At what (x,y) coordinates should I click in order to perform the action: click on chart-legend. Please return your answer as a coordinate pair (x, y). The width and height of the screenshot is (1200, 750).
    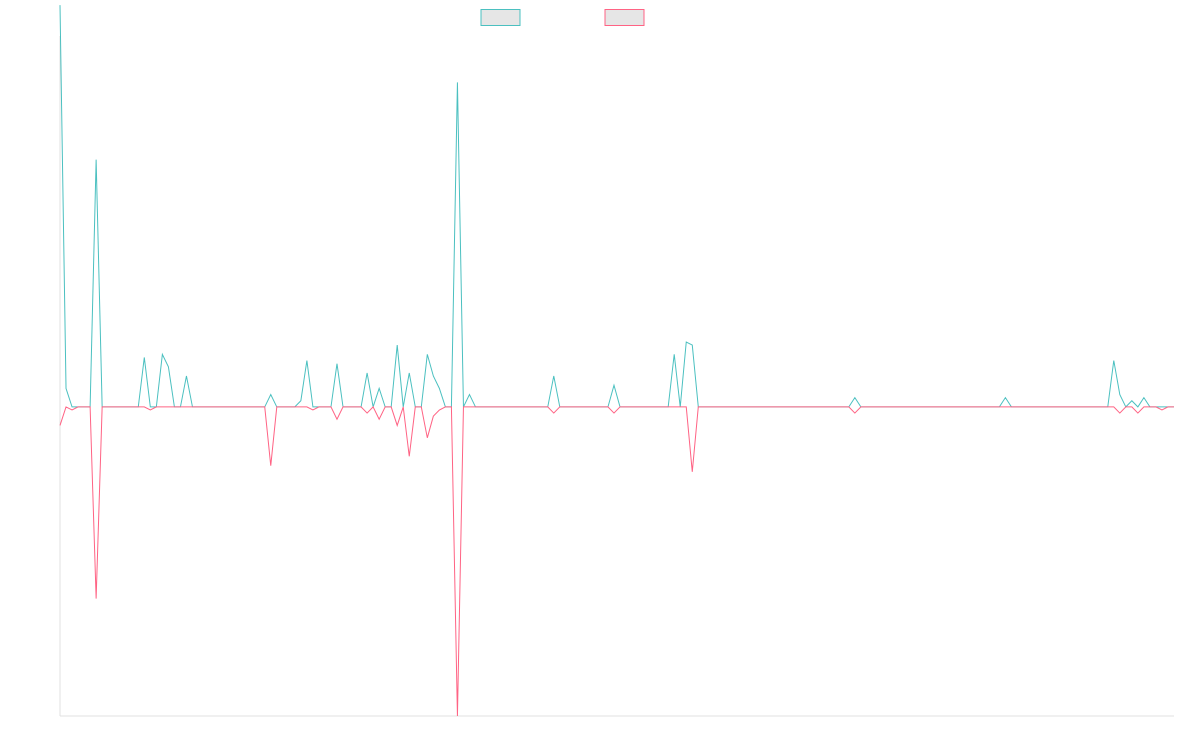
    Looking at the image, I should click on (562, 17).